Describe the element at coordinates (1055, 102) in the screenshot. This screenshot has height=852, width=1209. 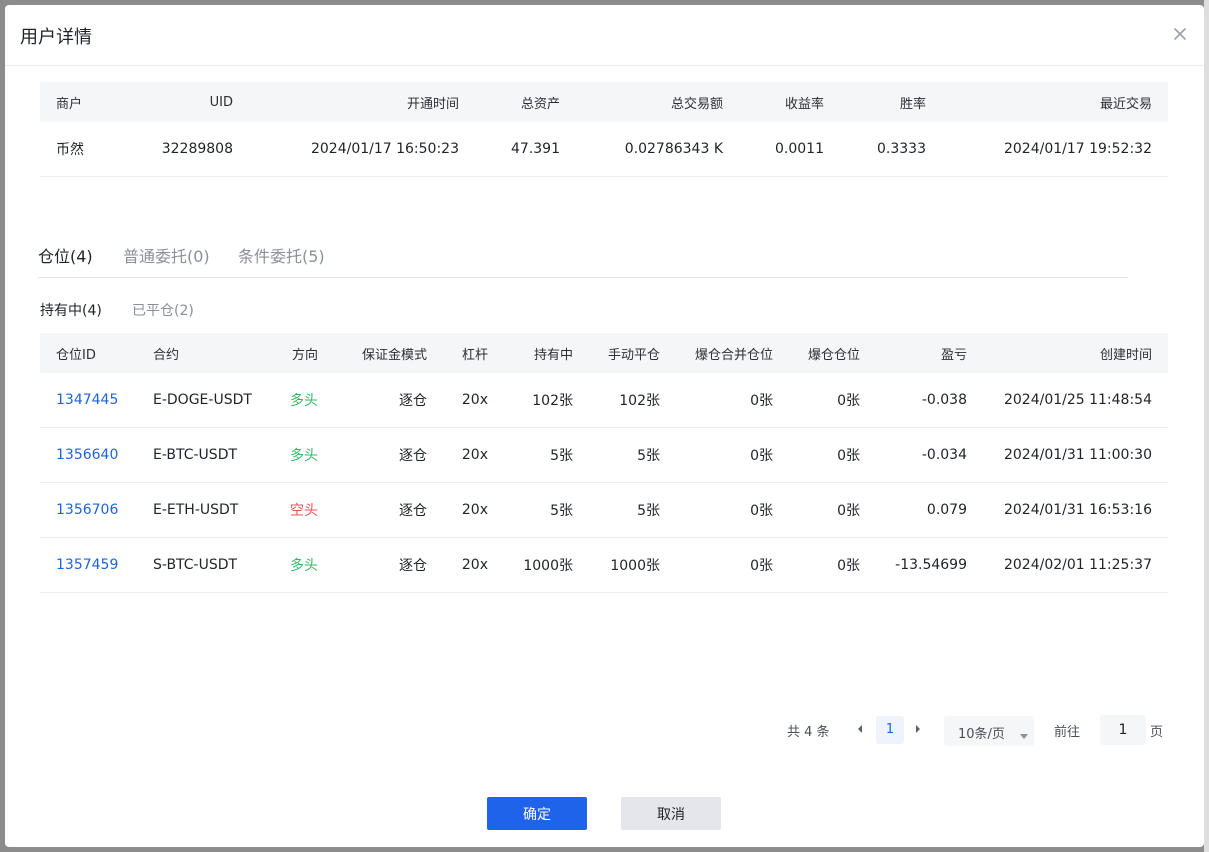
I see `col-header: 最近交易` at that location.